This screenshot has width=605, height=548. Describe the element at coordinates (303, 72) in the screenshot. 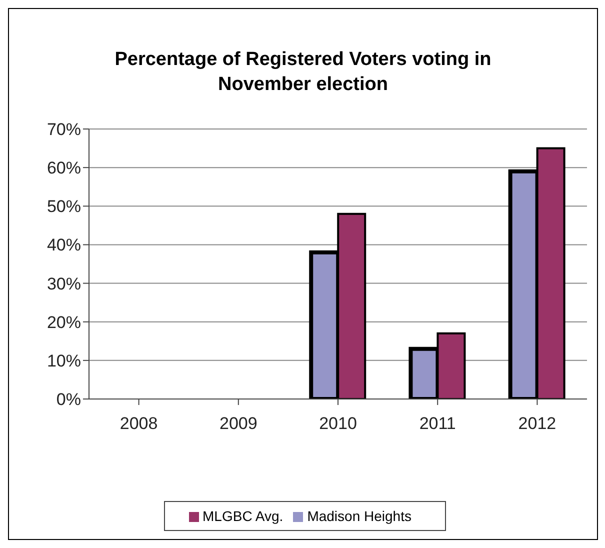

I see `chart-title: Percentage of Registered Voters voting in November election` at that location.